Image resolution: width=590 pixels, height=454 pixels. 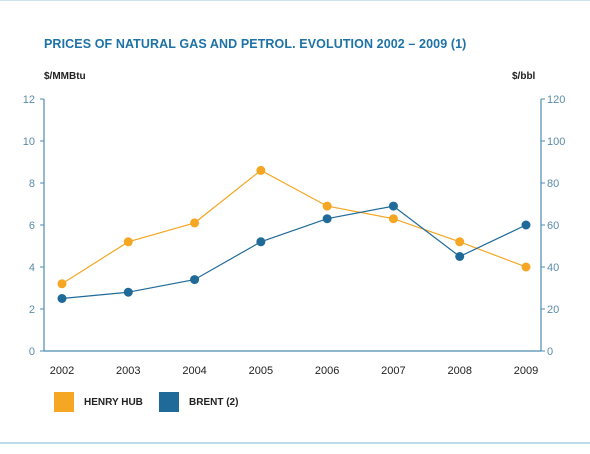 What do you see at coordinates (32, 226) in the screenshot?
I see `left-tick-label: 6` at bounding box center [32, 226].